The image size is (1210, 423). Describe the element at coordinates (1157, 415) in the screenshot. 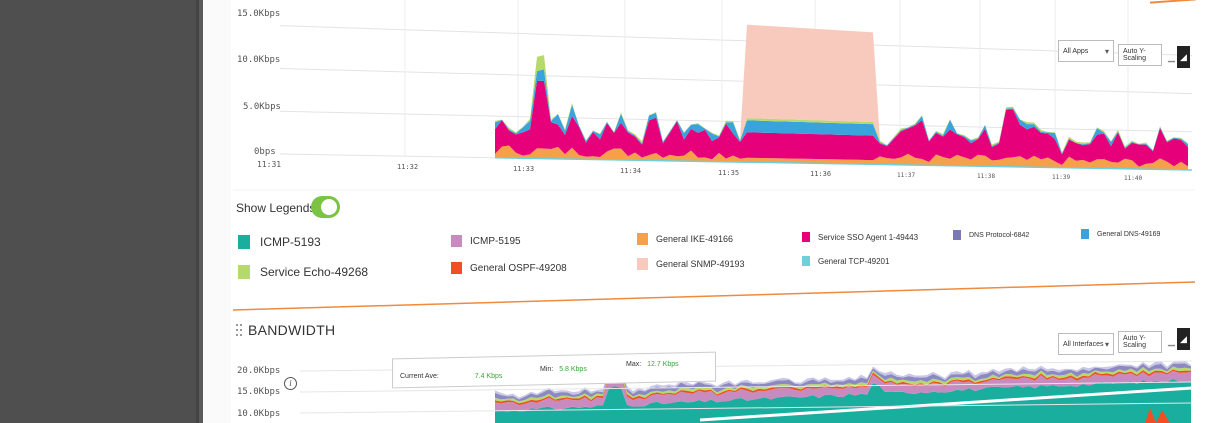

I see `bandwidth-ospf-spike` at that location.